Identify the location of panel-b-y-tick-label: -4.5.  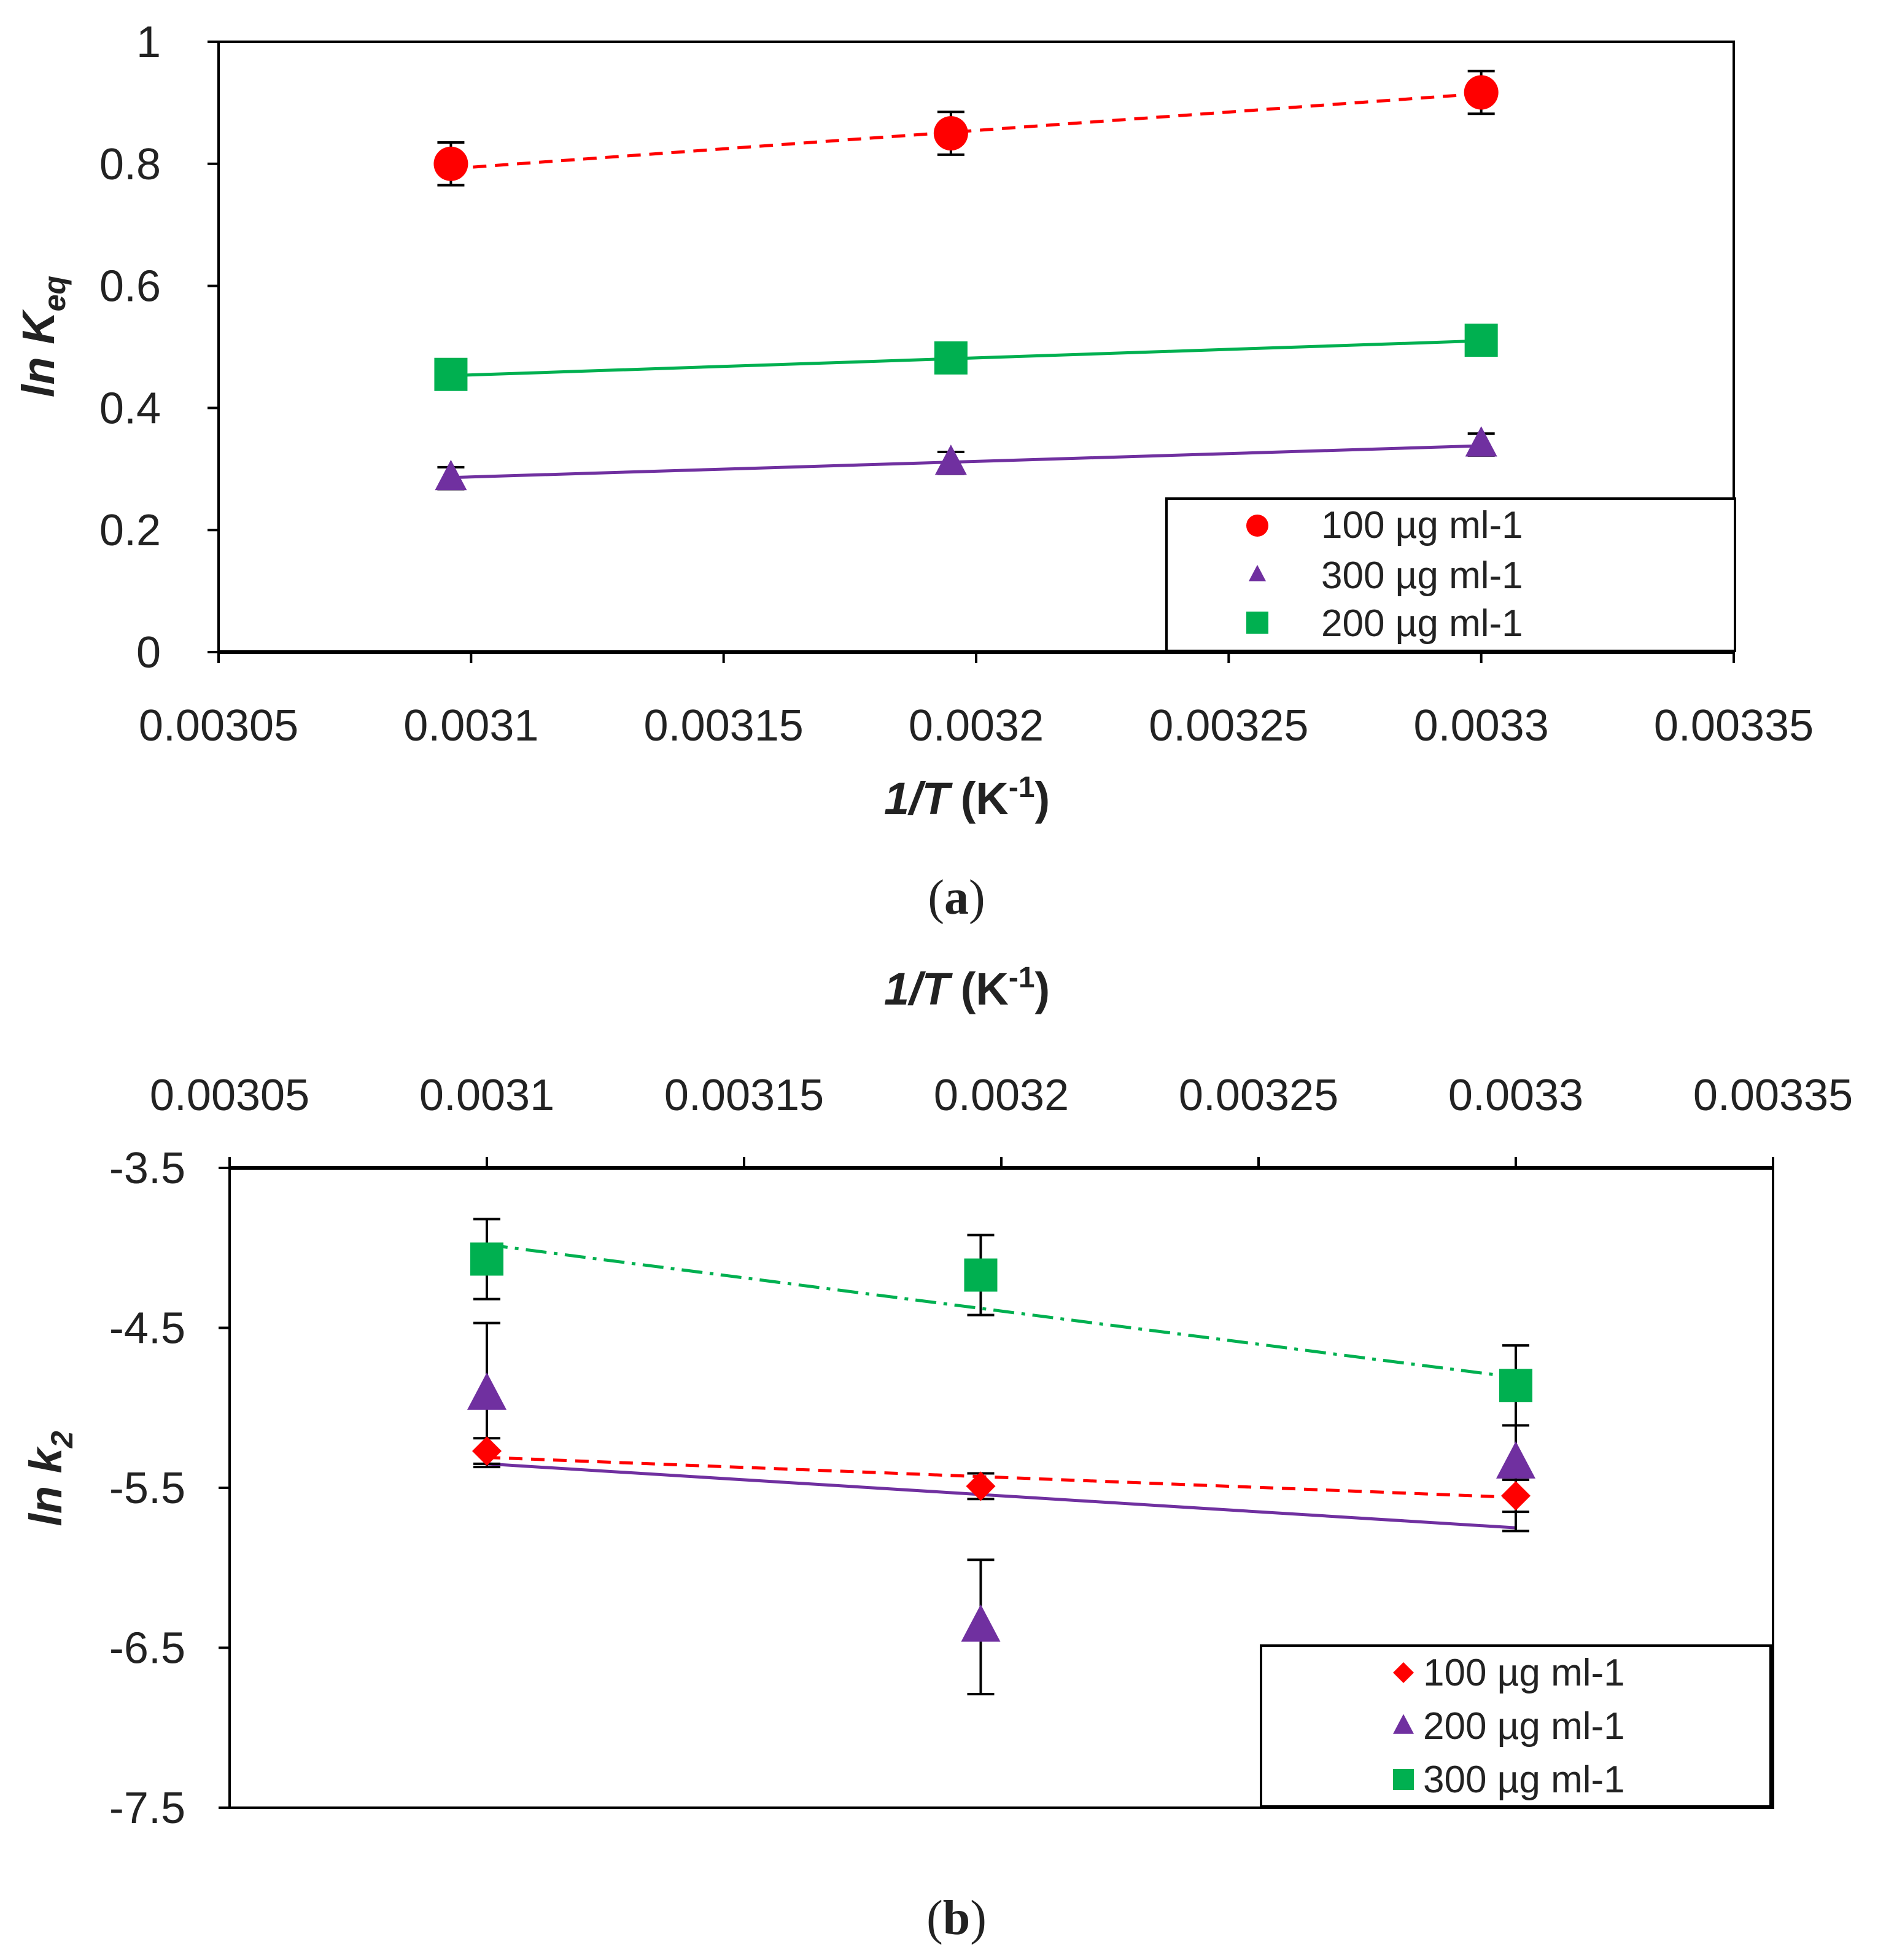
(147, 1328).